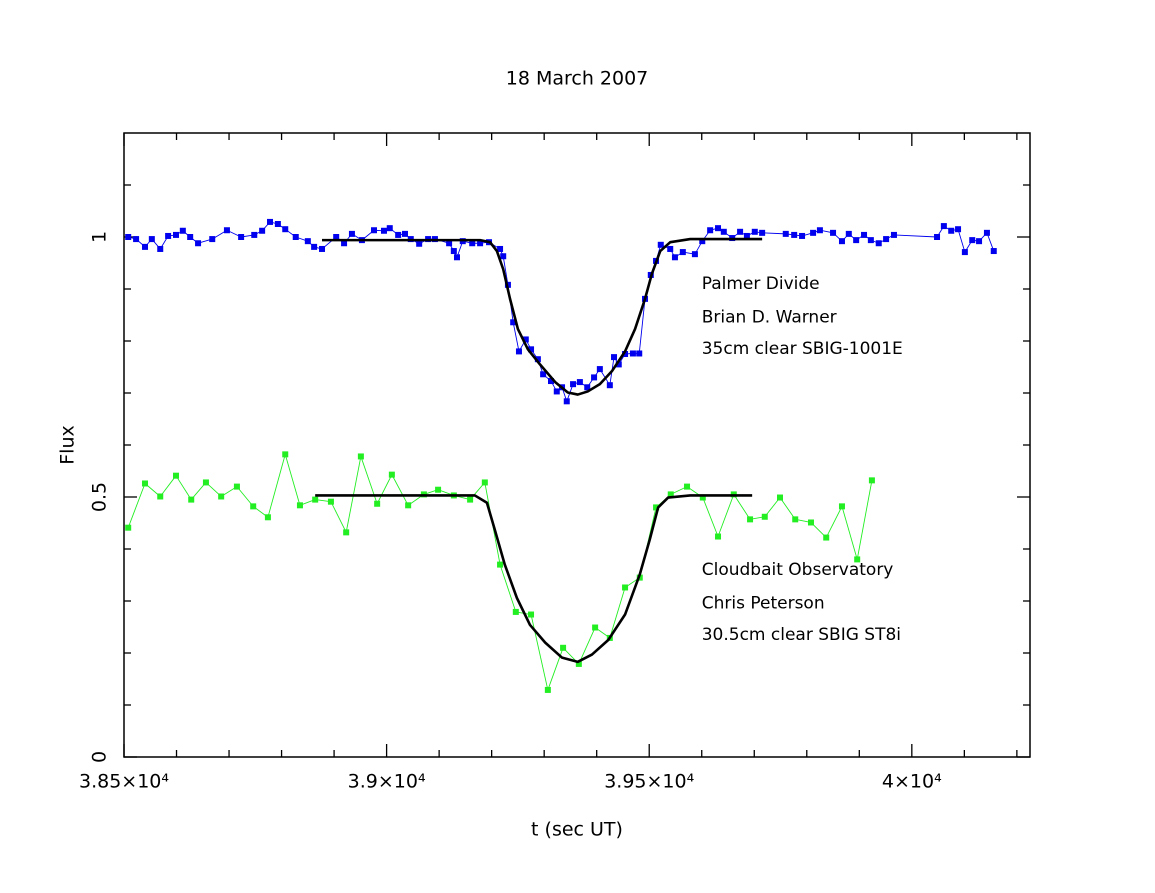 Image resolution: width=1155 pixels, height=893 pixels. I want to click on x-tick-label: 3.9×10⁴, so click(387, 782).